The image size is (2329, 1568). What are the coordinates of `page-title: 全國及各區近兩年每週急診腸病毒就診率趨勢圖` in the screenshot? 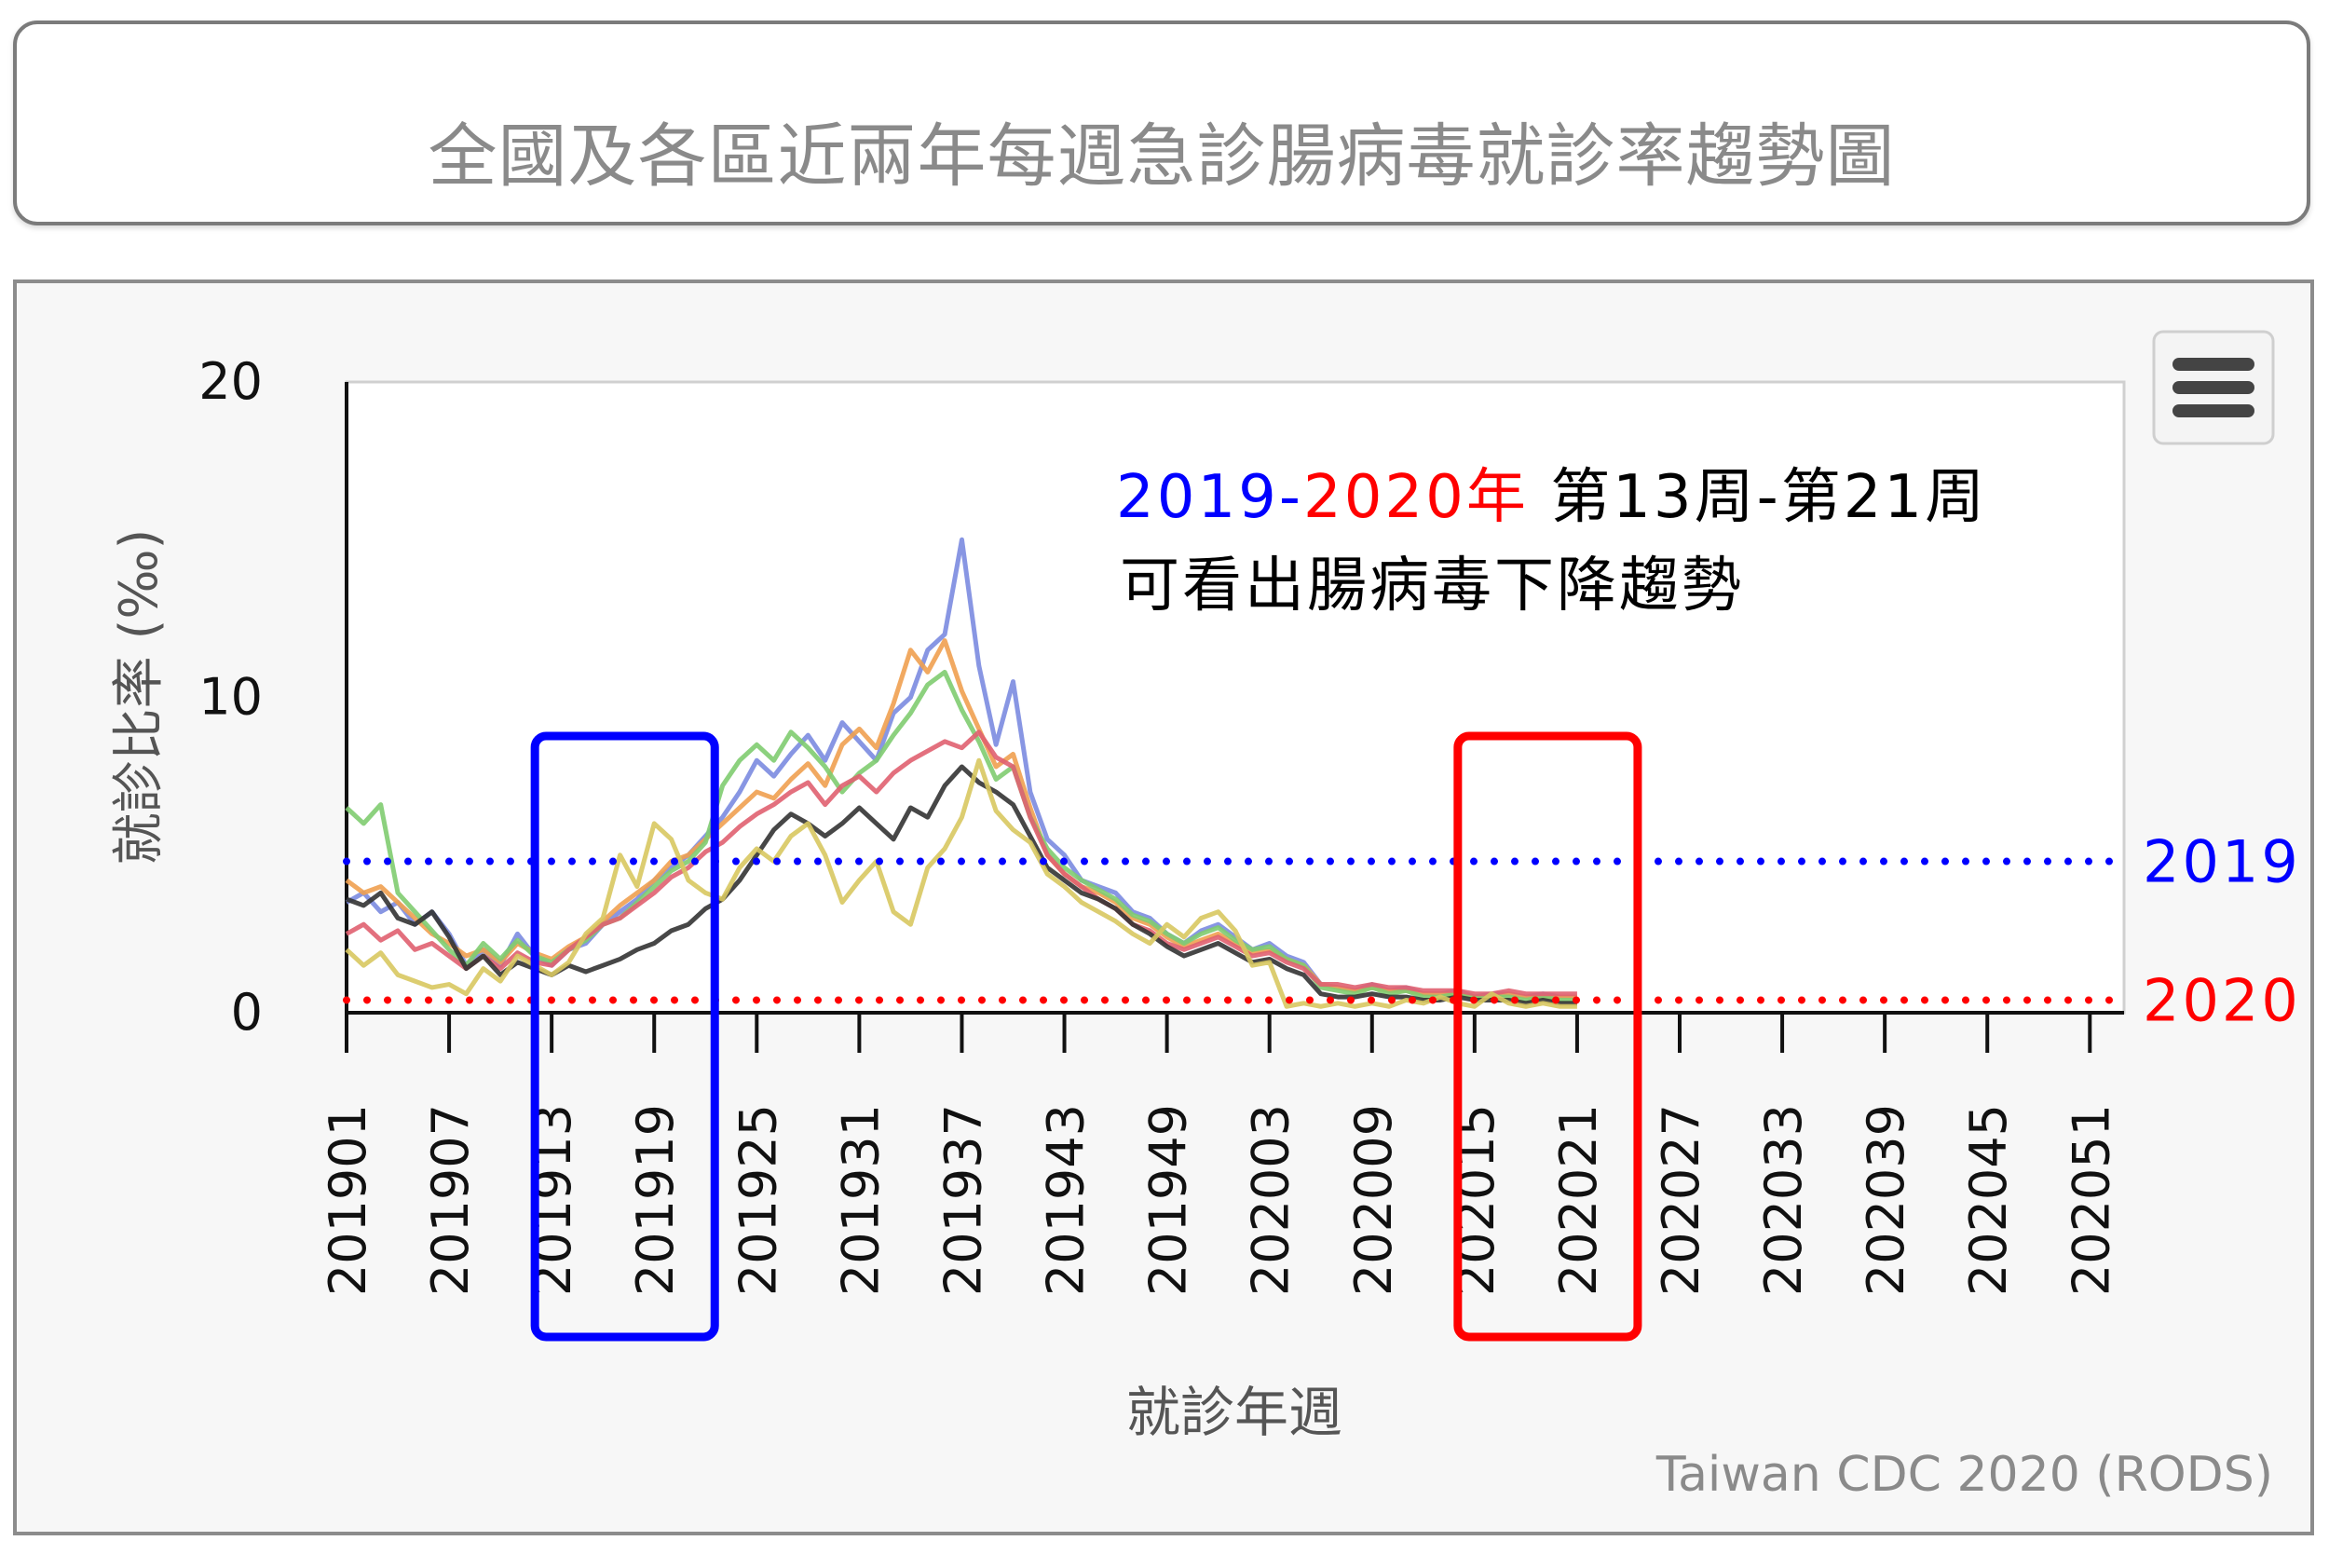 It's located at (1162, 156).